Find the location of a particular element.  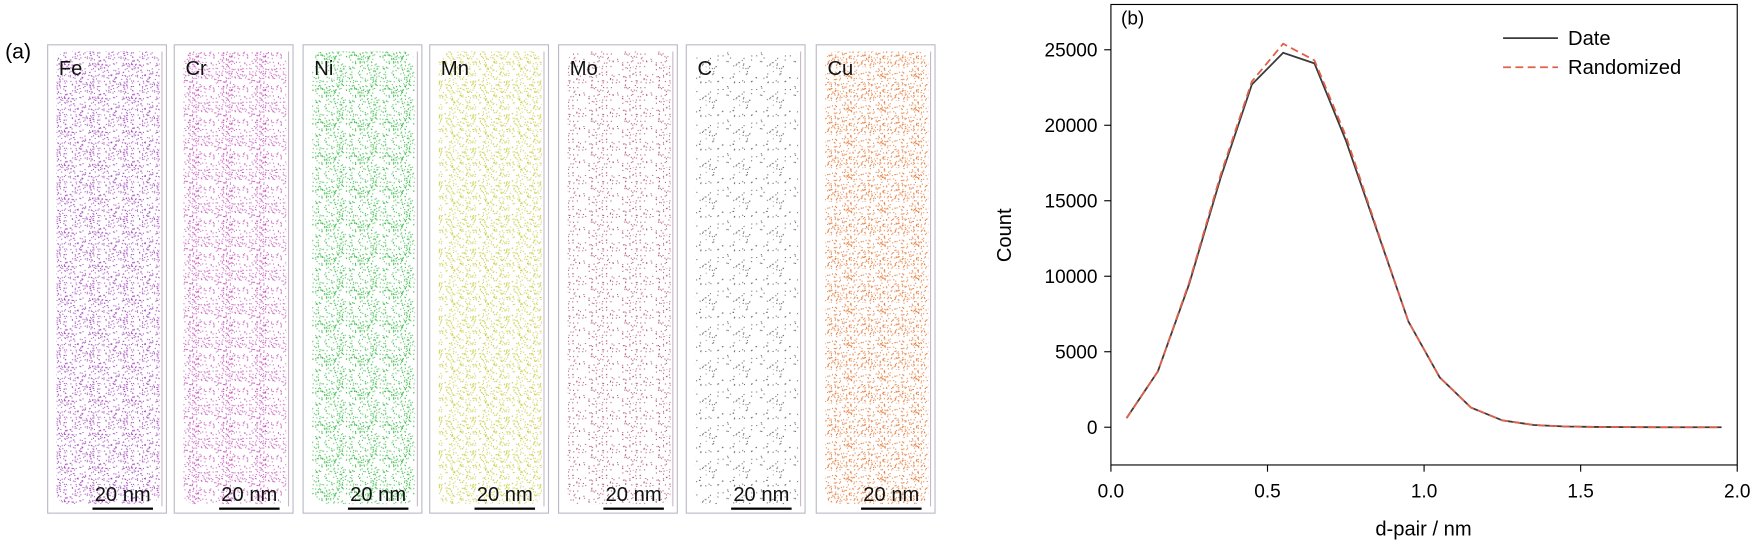

element-label: Ni is located at coordinates (323, 69).